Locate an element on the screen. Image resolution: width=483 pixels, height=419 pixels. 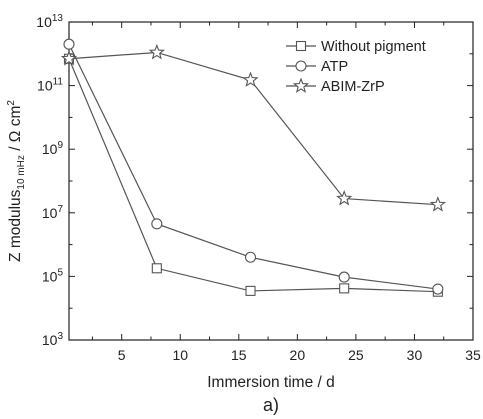
x-tick-label: 30 is located at coordinates (415, 355).